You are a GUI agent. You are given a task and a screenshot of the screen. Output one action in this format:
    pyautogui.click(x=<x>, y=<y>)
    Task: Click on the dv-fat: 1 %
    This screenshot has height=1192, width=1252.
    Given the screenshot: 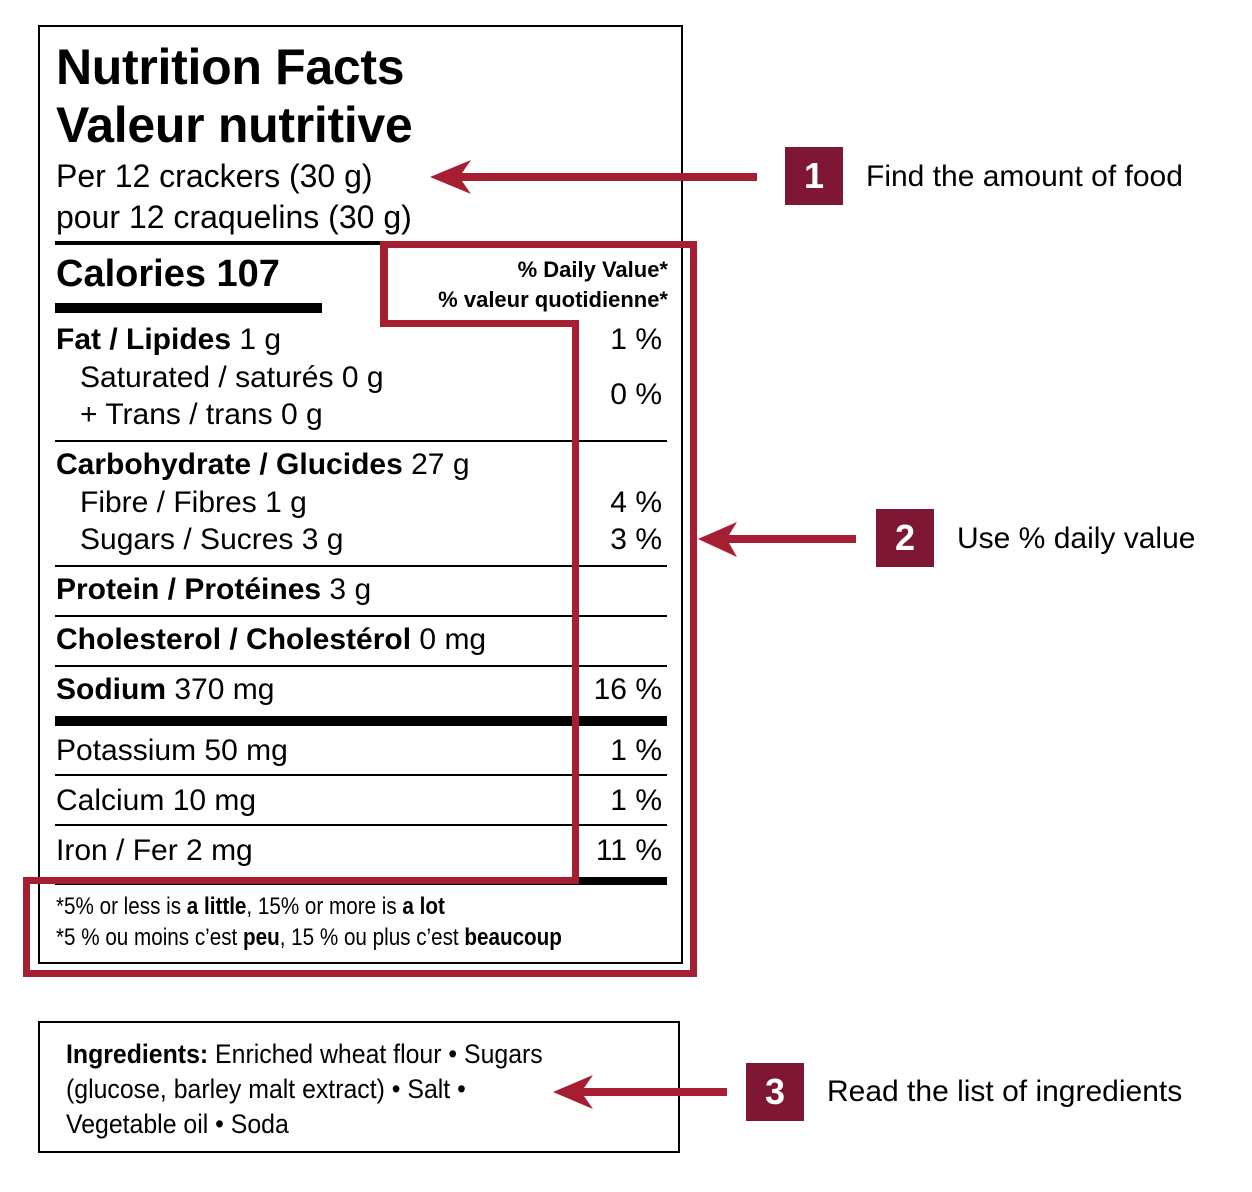 What is the action you would take?
    pyautogui.click(x=636, y=339)
    